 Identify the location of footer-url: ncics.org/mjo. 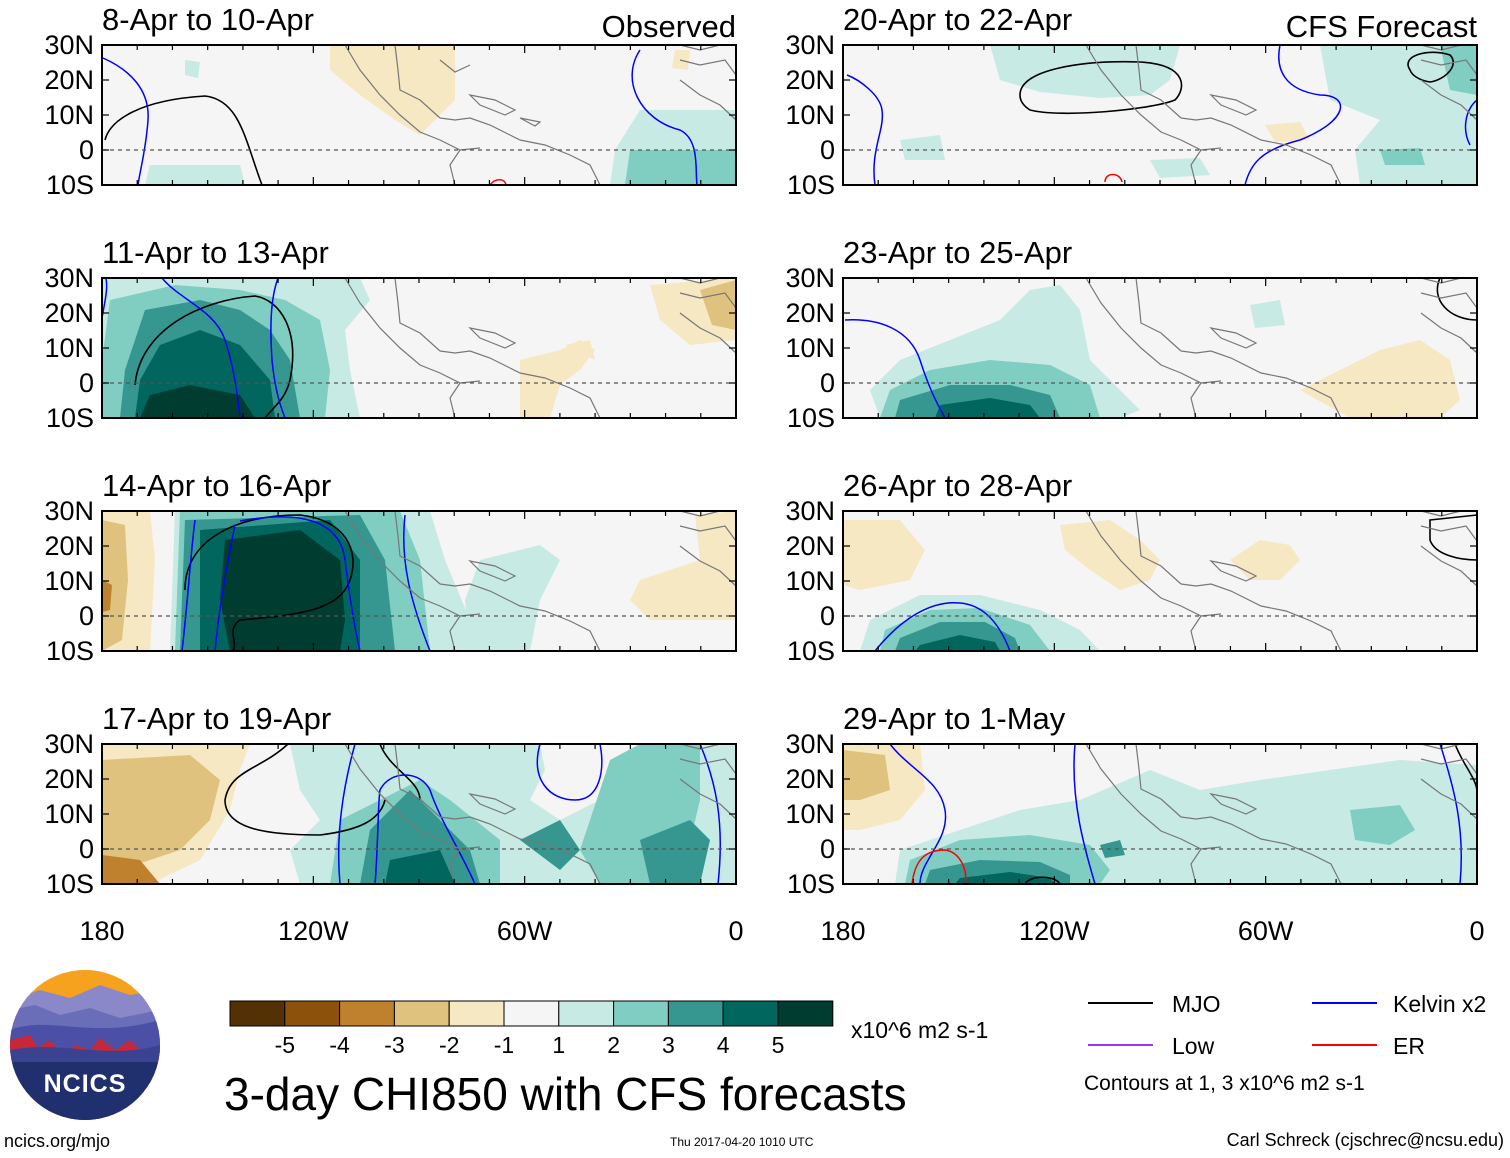
(57, 1141).